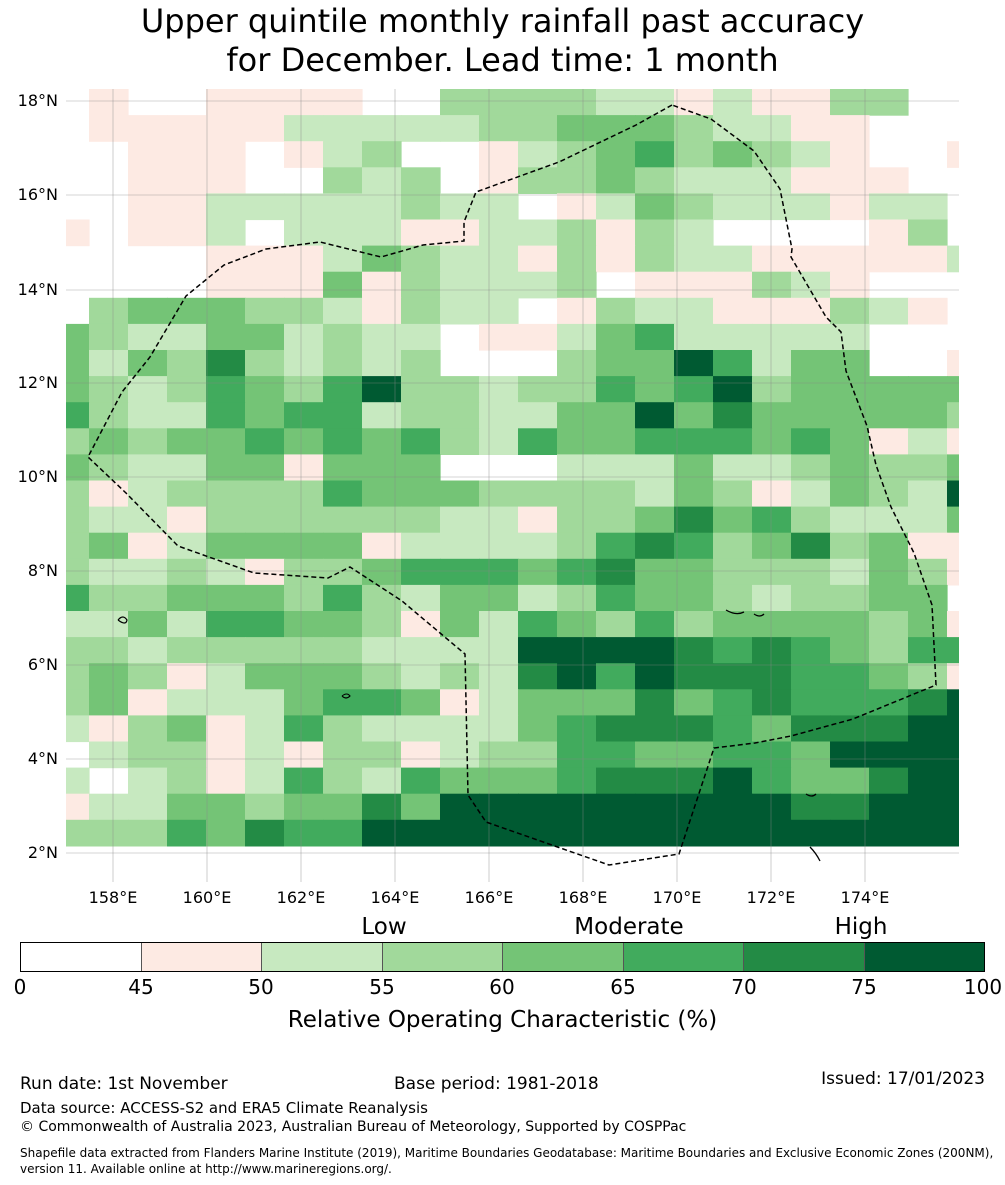  Describe the element at coordinates (42, 570) in the screenshot. I see `lat-label-8n: 8°N` at that location.